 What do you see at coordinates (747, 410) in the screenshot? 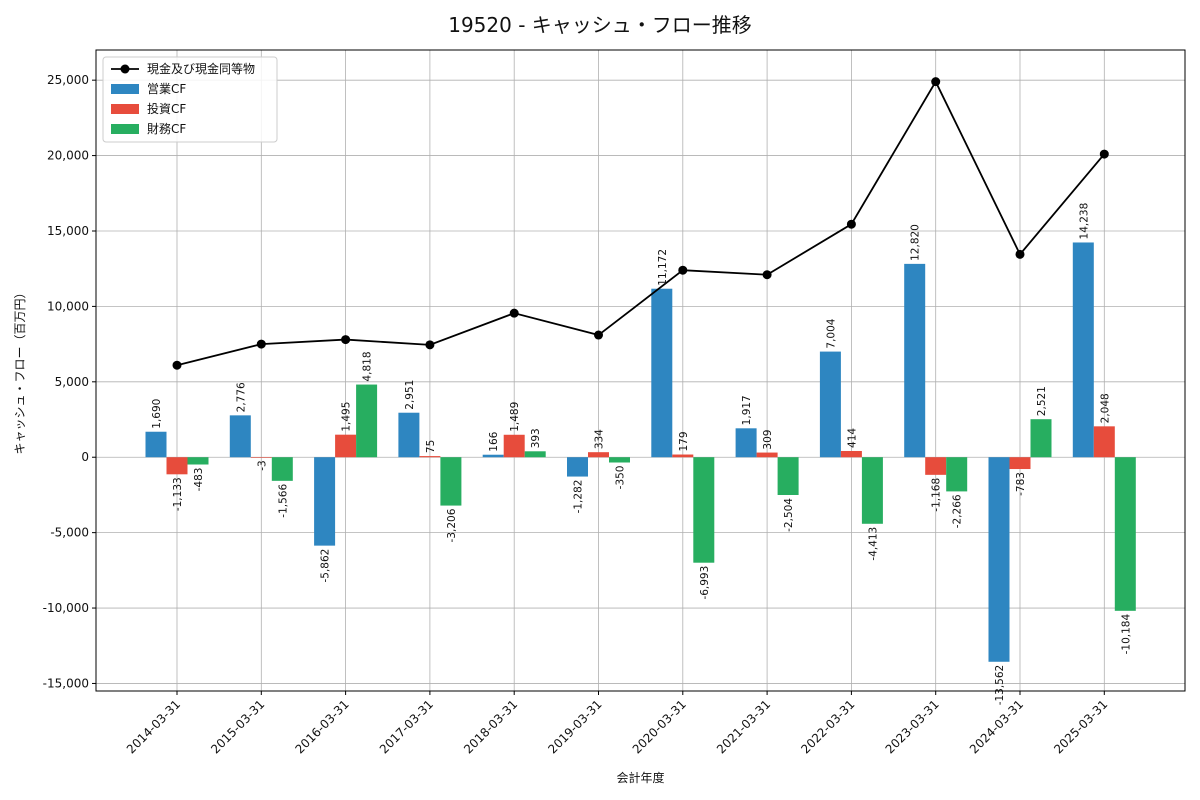
I see `bar-data-label: 1,917` at bounding box center [747, 410].